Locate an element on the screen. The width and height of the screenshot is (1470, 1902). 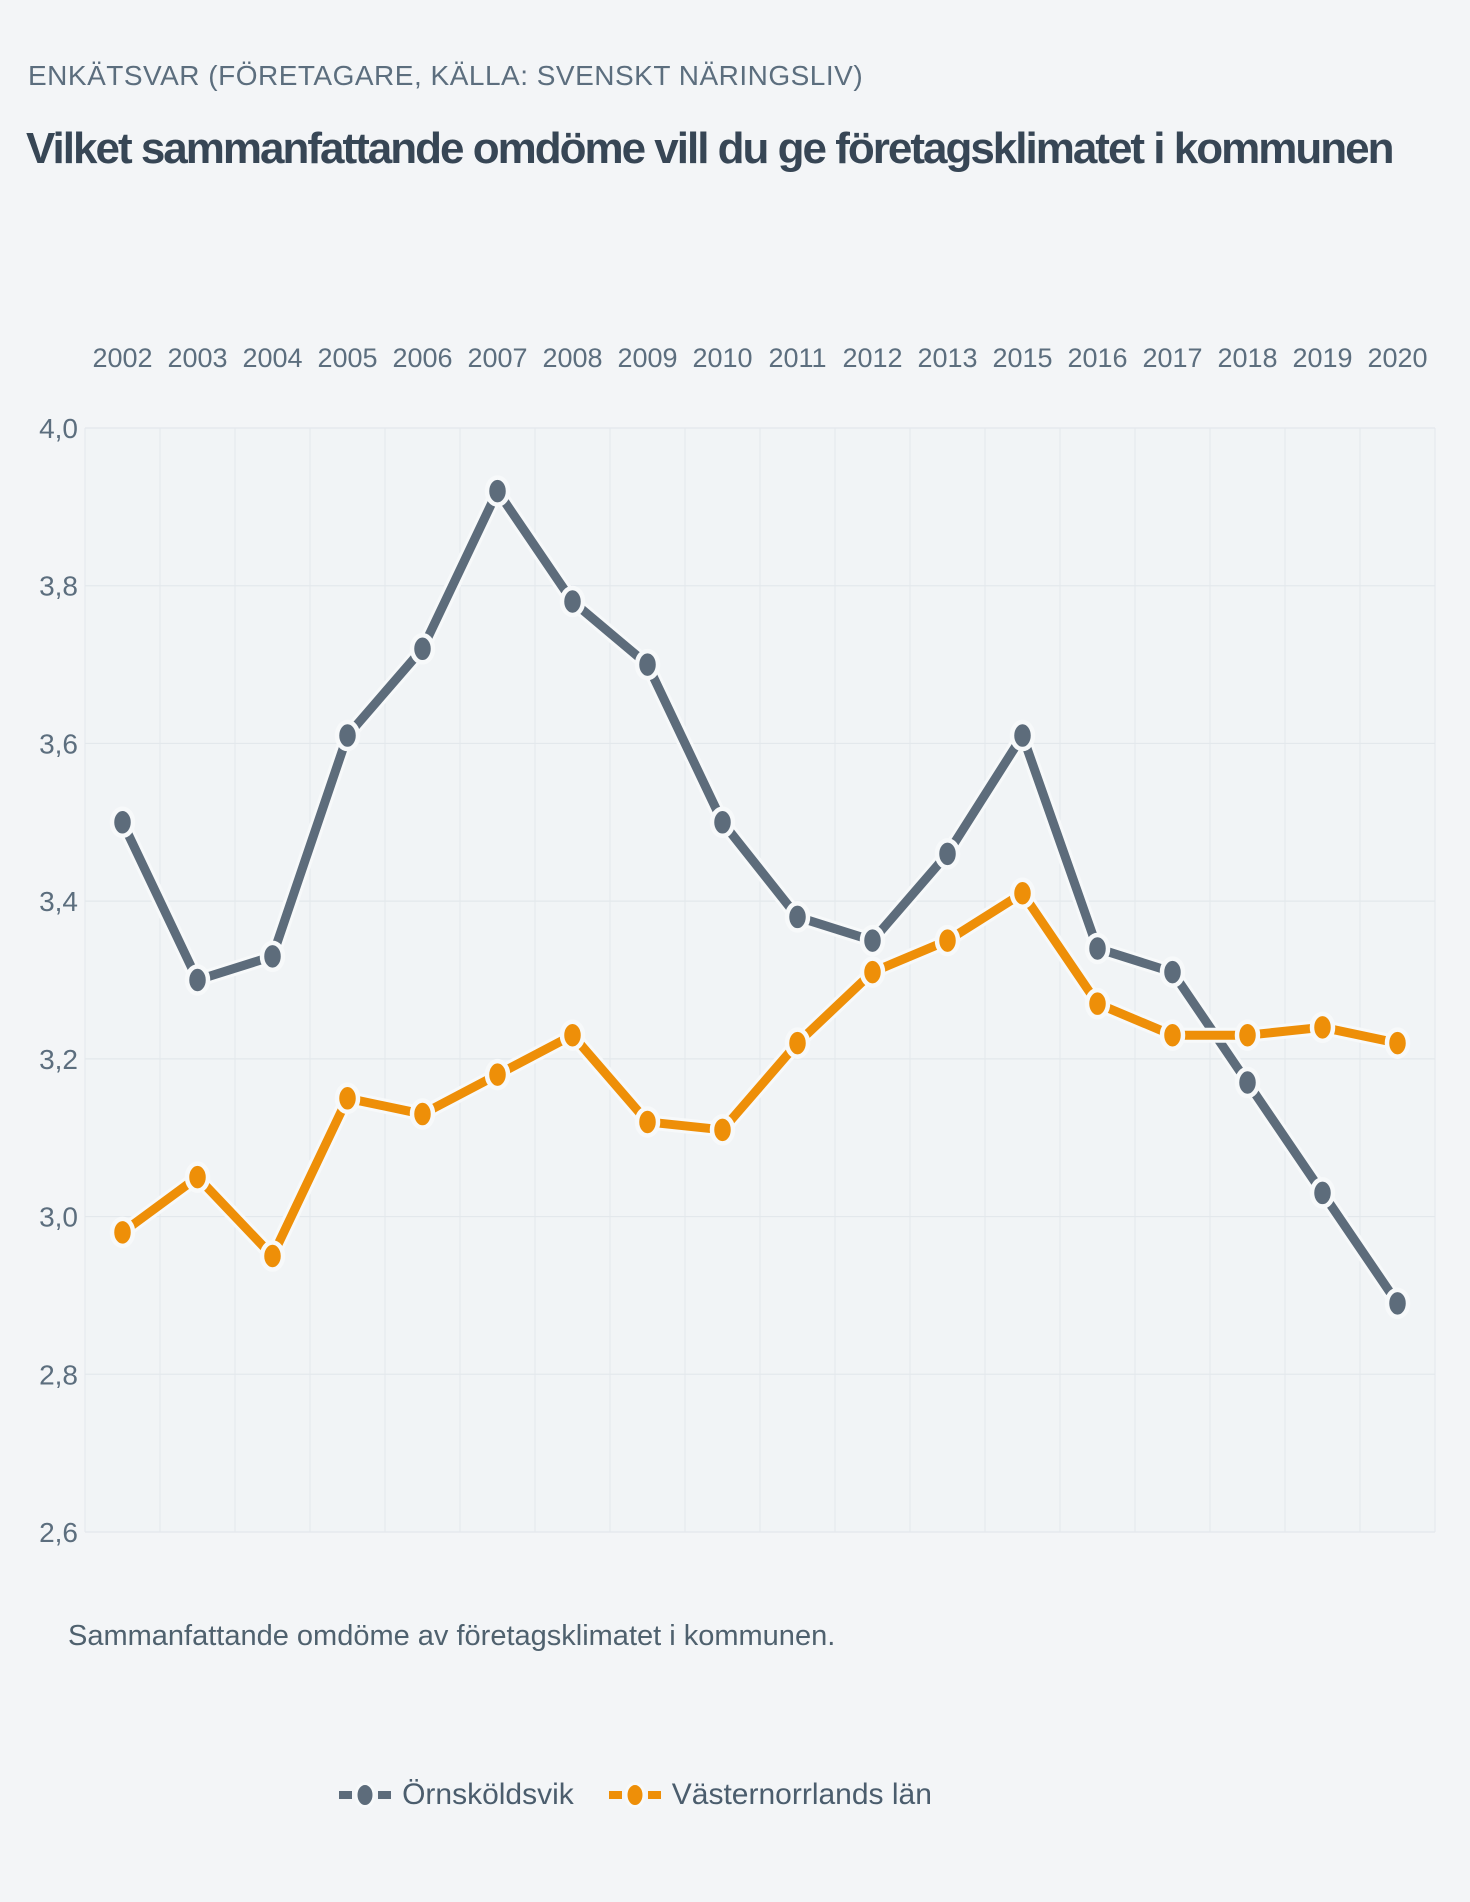
legend-label: Västernorrlands län is located at coordinates (801, 1794).